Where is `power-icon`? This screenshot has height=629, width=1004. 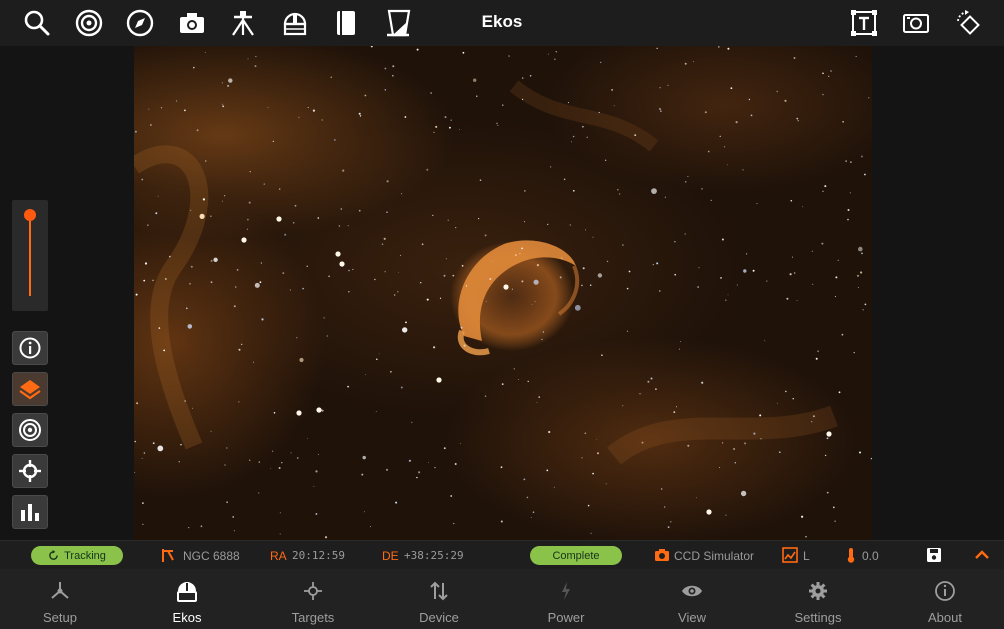 power-icon is located at coordinates (566, 591).